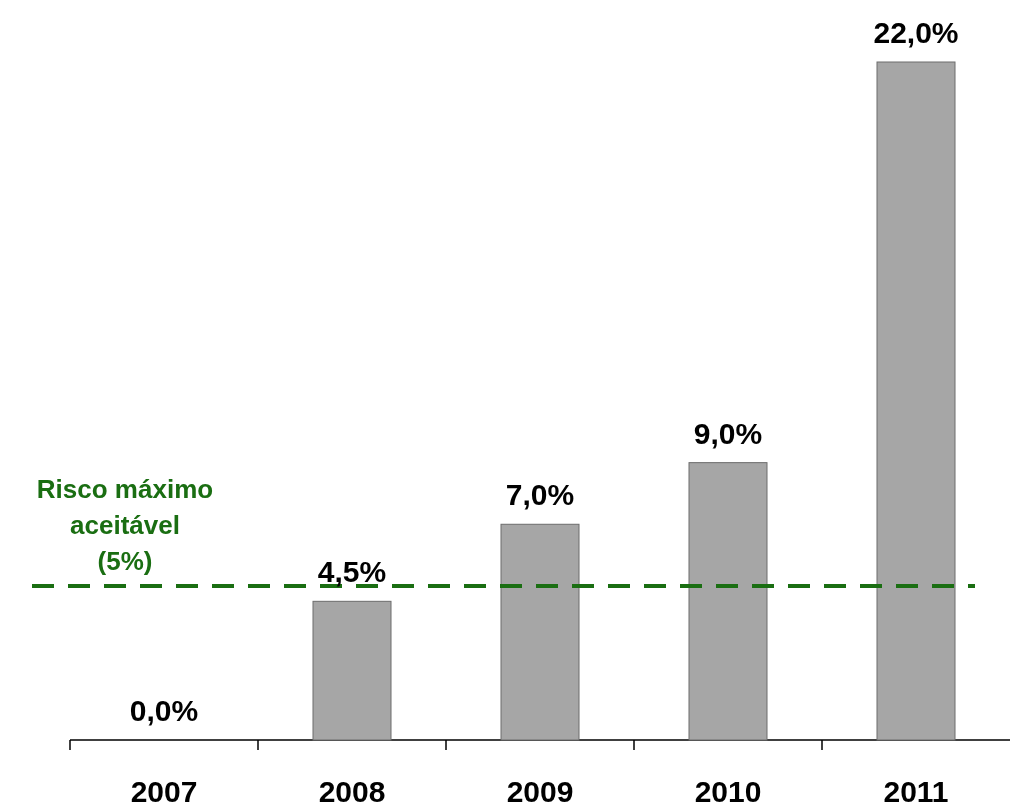 This screenshot has width=1016, height=809. What do you see at coordinates (164, 791) in the screenshot?
I see `x-tick-label: 2007` at bounding box center [164, 791].